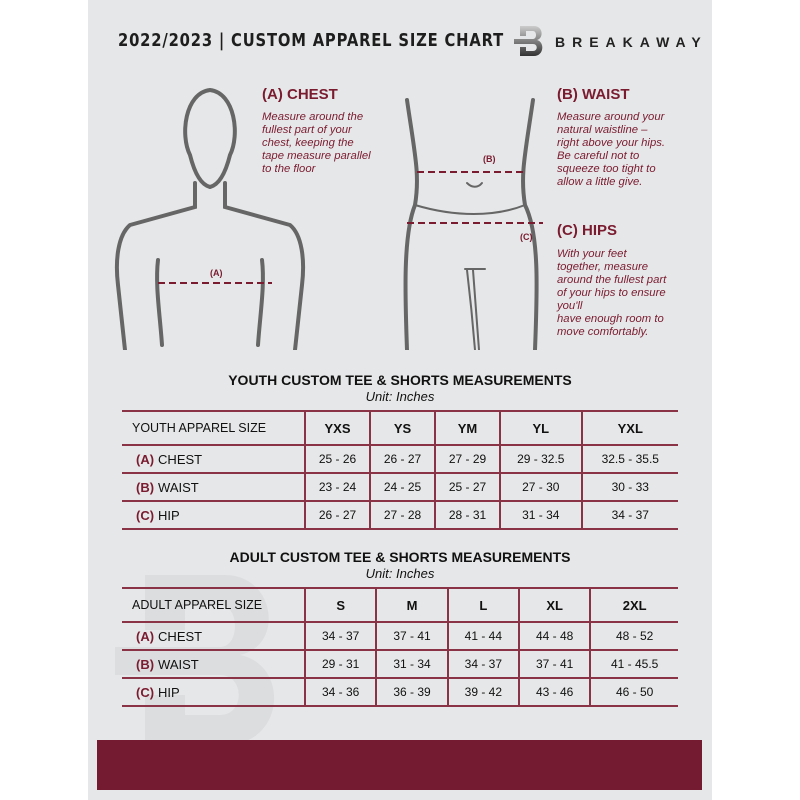  I want to click on desc-line: Measure around the, so click(313, 117).